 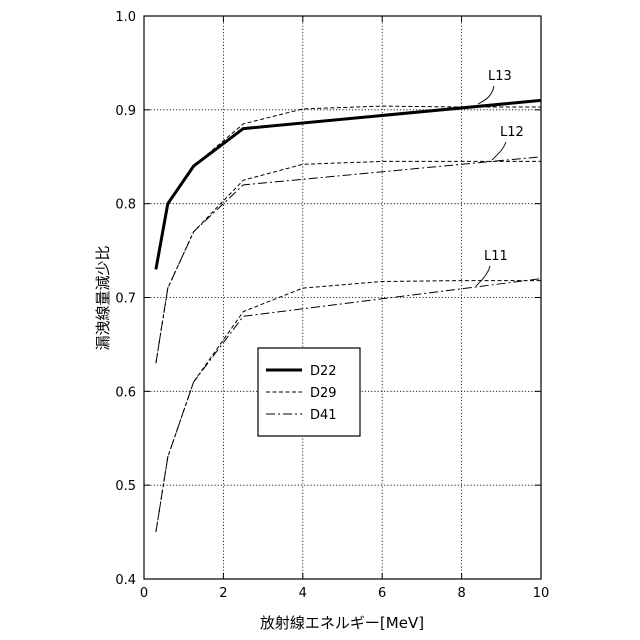 I want to click on legend: D22 D29 D41, so click(x=309, y=392).